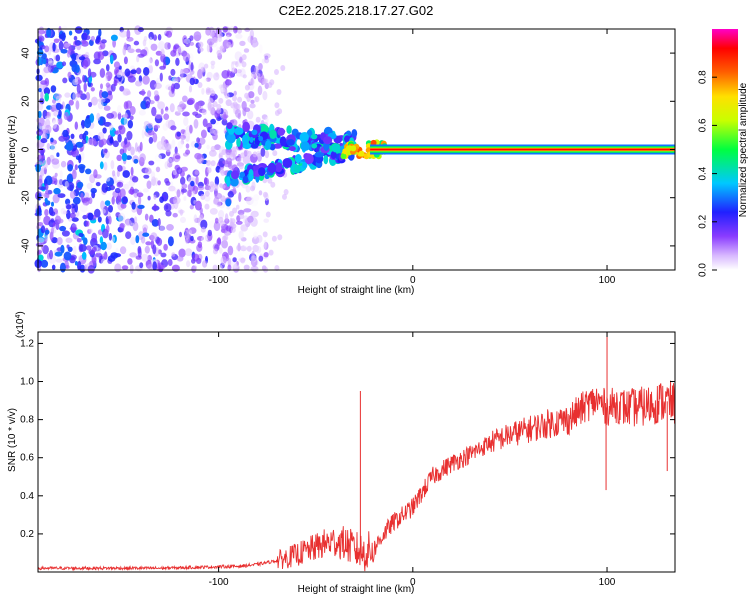 This screenshot has width=750, height=600. What do you see at coordinates (26, 149) in the screenshot?
I see `y-tick-label: 0` at bounding box center [26, 149].